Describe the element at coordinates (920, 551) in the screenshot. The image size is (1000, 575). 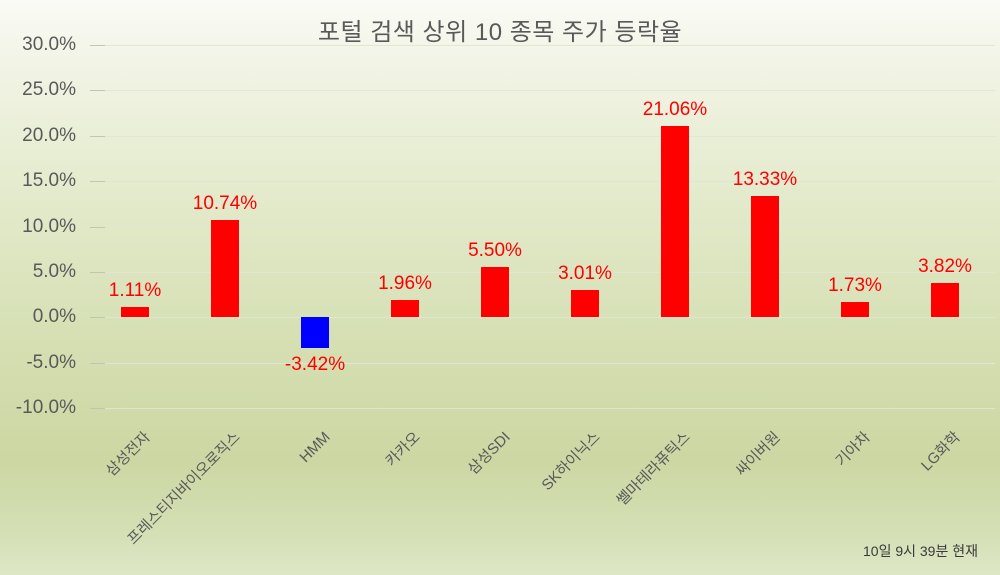
I see `timestamp-note: 10일 9시 39분 현재` at that location.